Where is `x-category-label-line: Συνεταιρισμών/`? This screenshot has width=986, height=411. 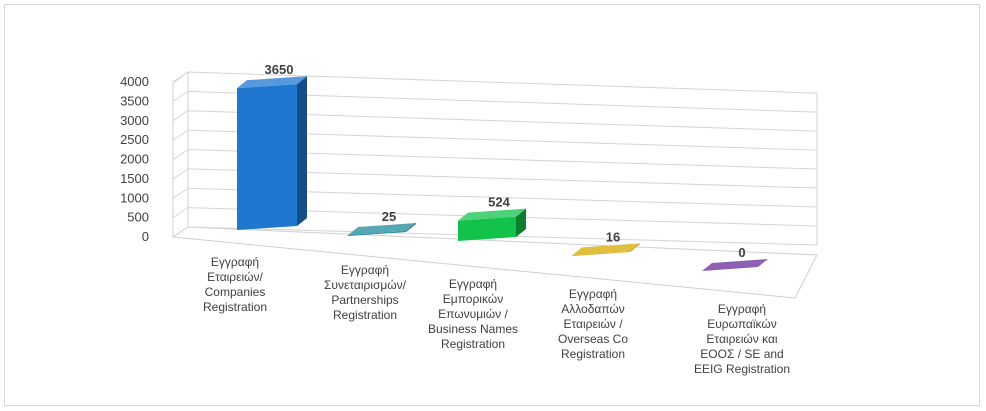
x-category-label-line: Συνεταιρισμών/ is located at coordinates (365, 285).